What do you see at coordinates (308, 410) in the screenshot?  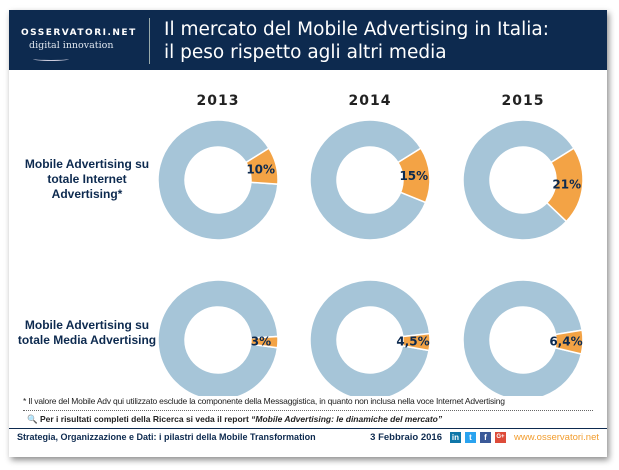 I see `dotted-divider` at bounding box center [308, 410].